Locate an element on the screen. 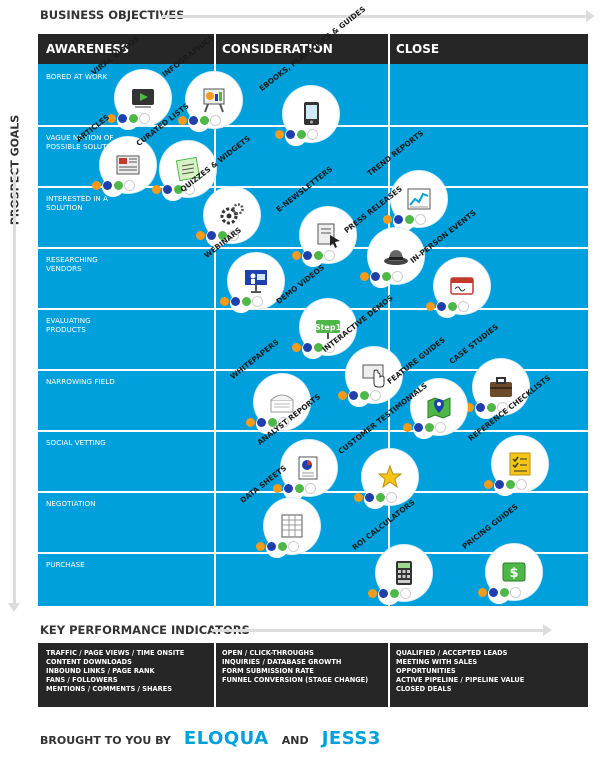 The height and width of the screenshot is (762, 600). kpi-item: CLOSED DEALS is located at coordinates (424, 689).